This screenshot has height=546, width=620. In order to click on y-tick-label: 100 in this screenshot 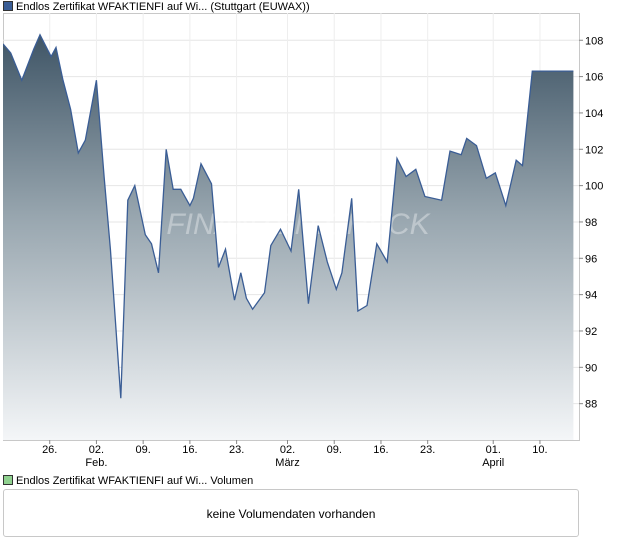, I will do `click(594, 187)`.